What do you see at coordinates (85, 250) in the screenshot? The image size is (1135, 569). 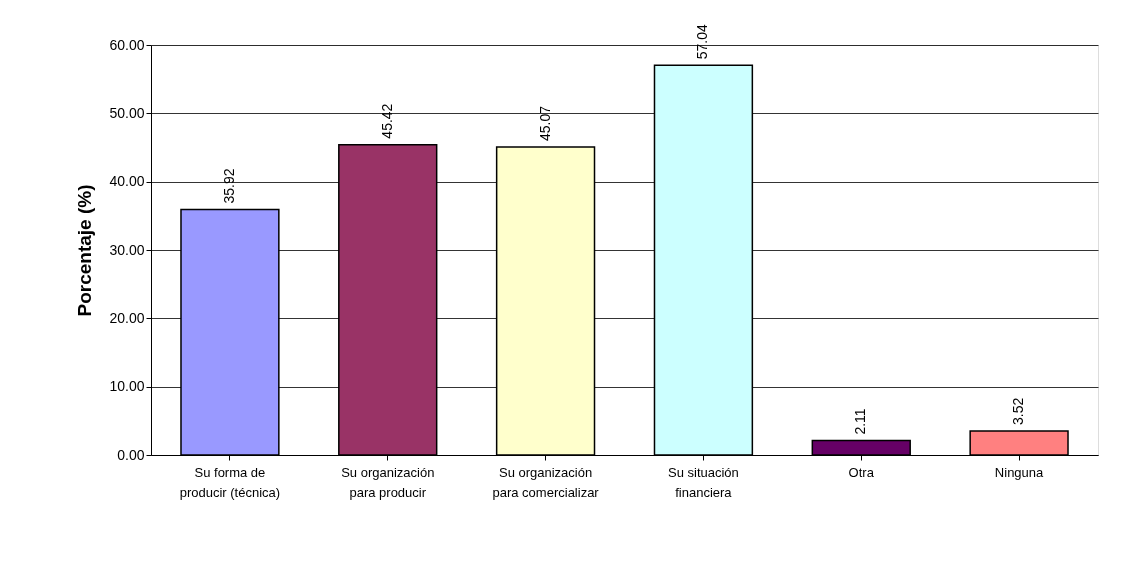 I see `y-axis-title: Porcentaje (%)` at bounding box center [85, 250].